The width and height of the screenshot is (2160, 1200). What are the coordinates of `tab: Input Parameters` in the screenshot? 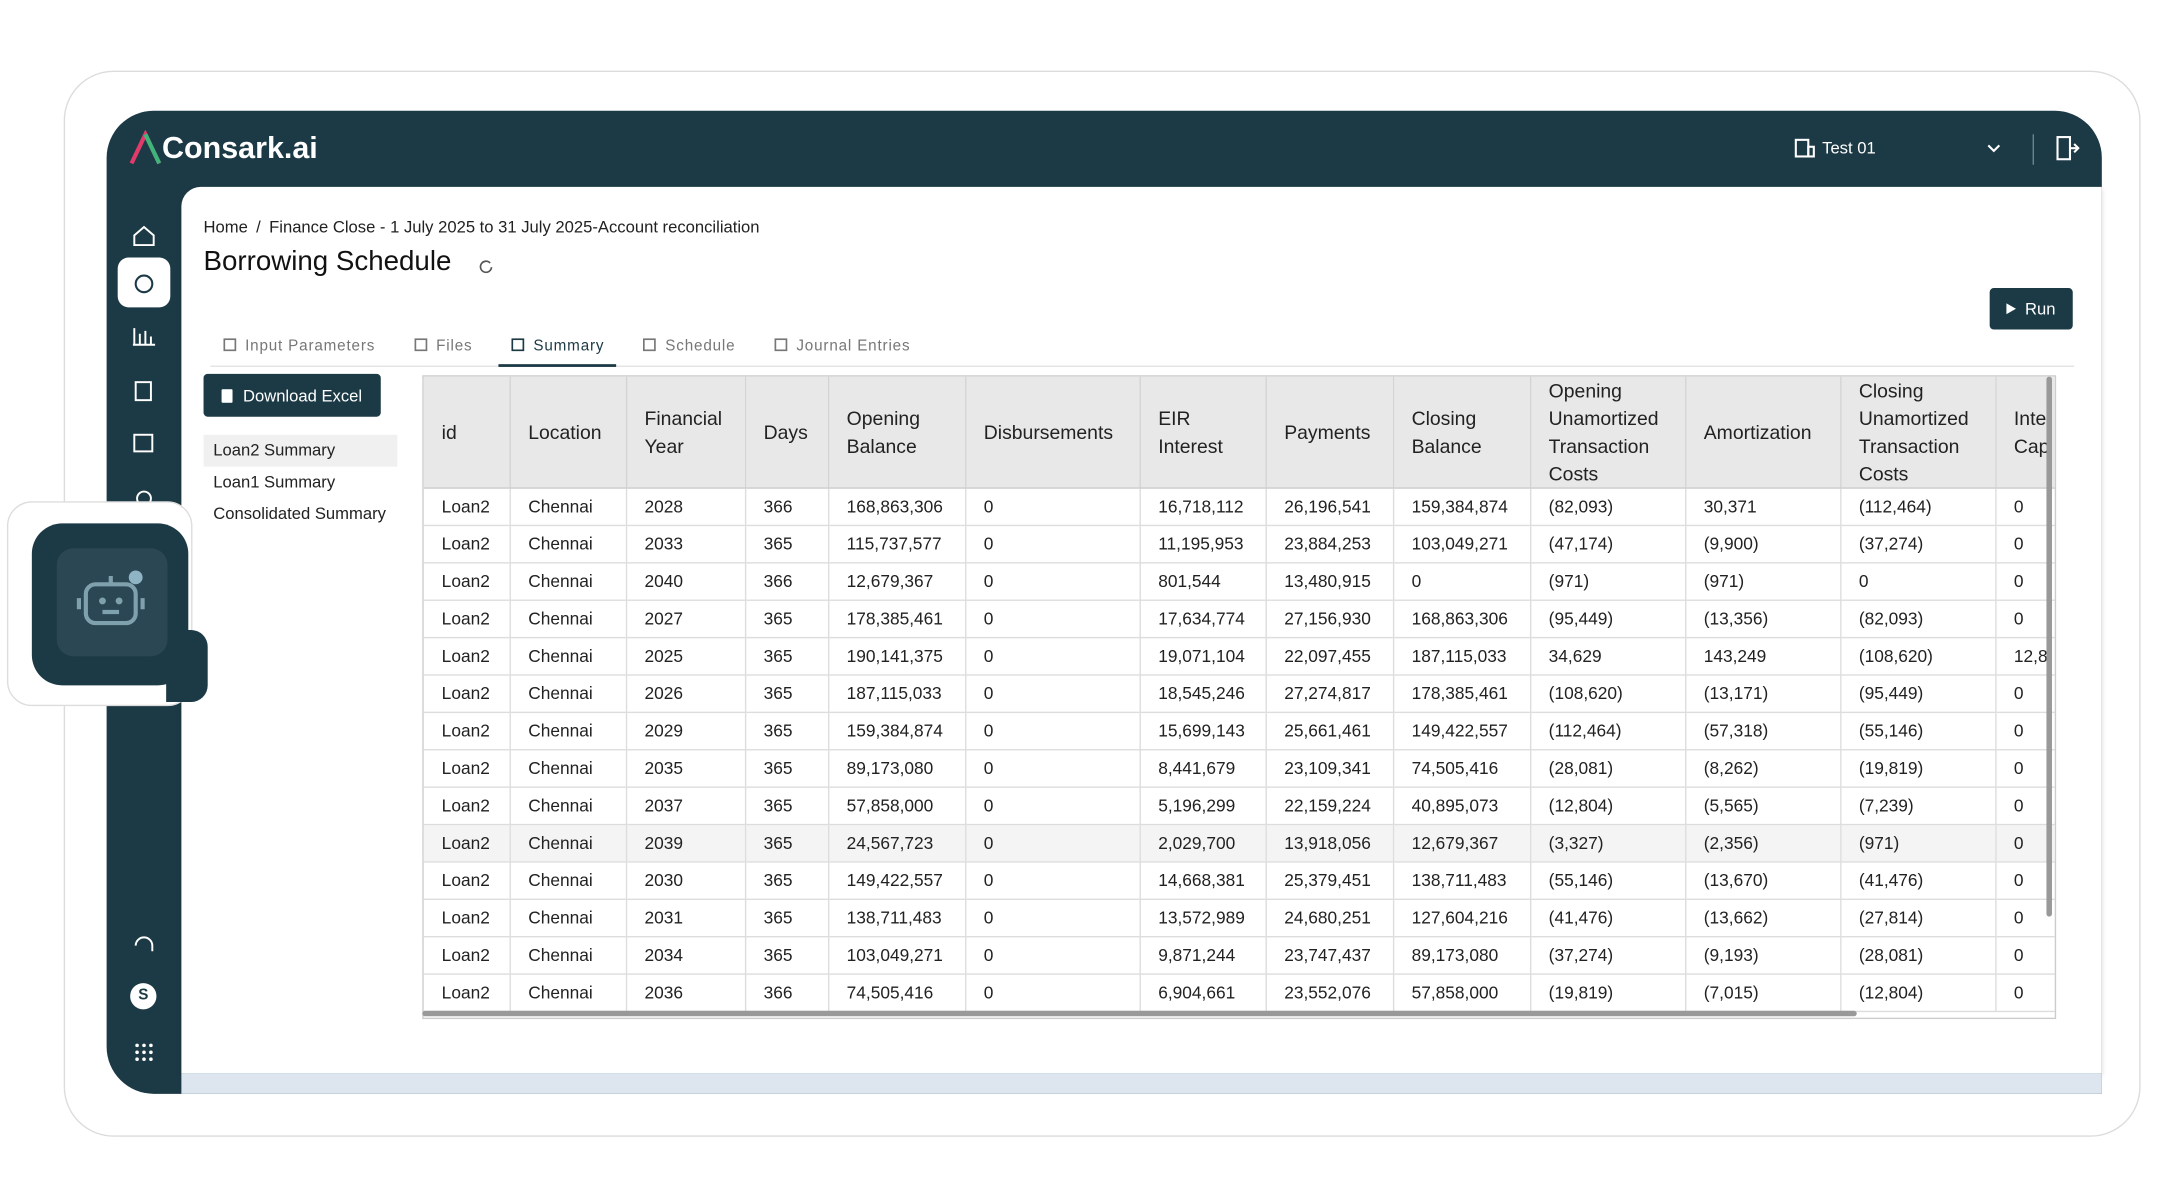 It's located at (298, 348).